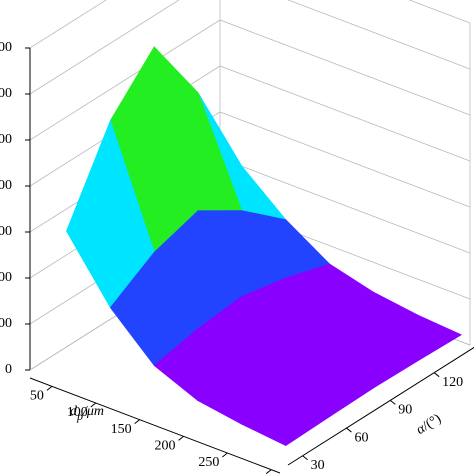  I want to click on x-tick-label: 250, so click(208, 462).